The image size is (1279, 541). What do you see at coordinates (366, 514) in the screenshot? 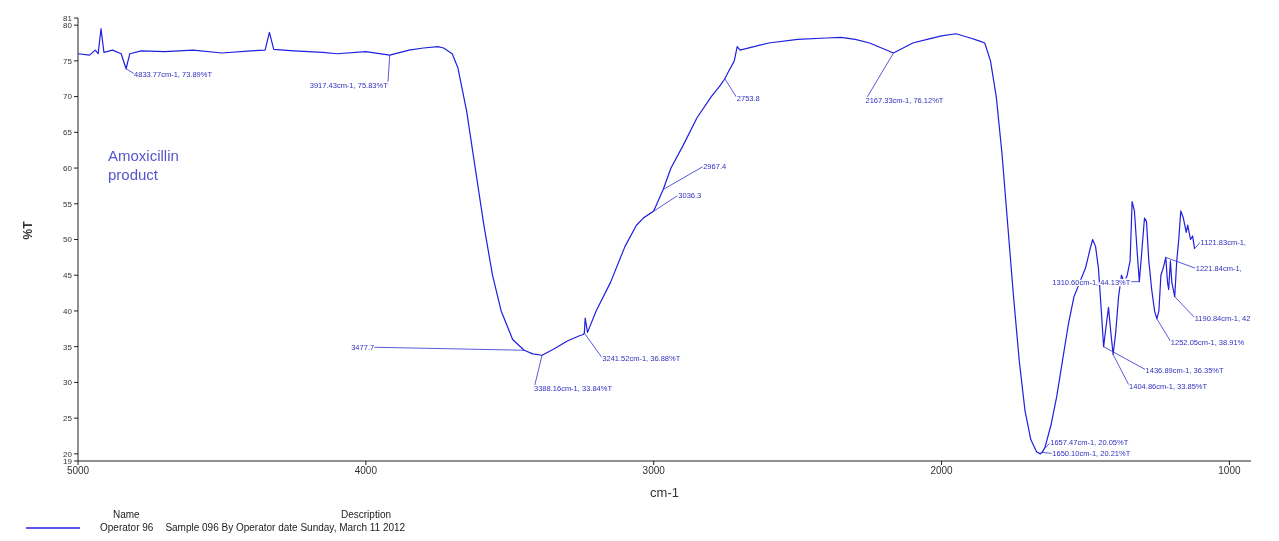
I see `text: Description` at bounding box center [366, 514].